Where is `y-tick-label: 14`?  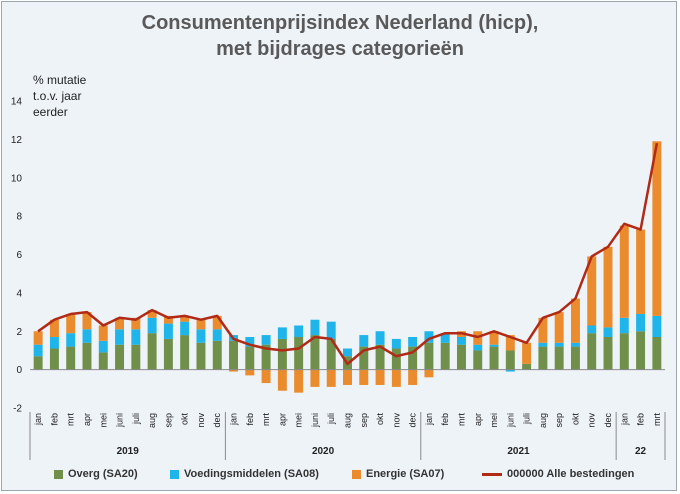 y-tick-label: 14 is located at coordinates (17, 102).